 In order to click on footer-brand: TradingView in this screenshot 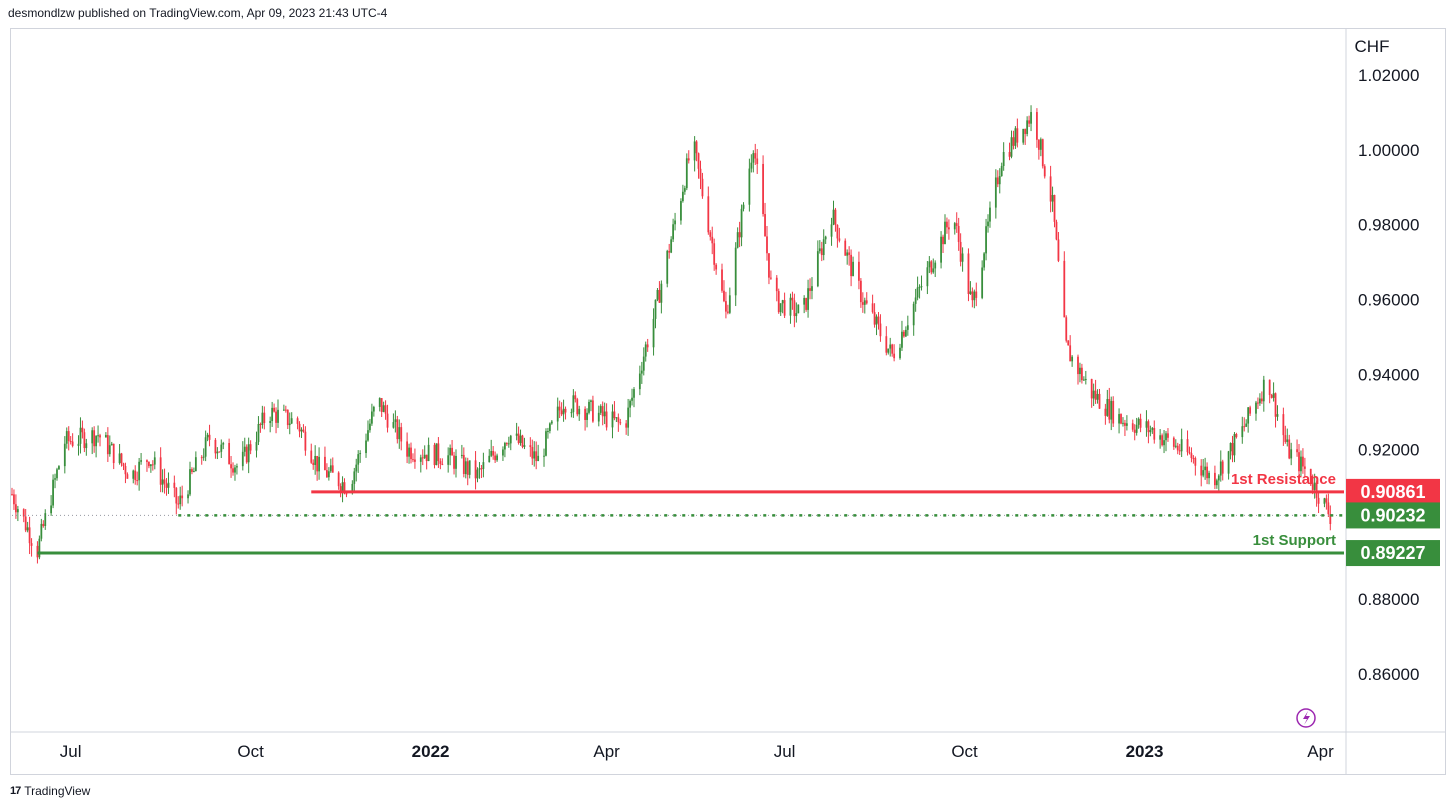, I will do `click(57, 791)`.